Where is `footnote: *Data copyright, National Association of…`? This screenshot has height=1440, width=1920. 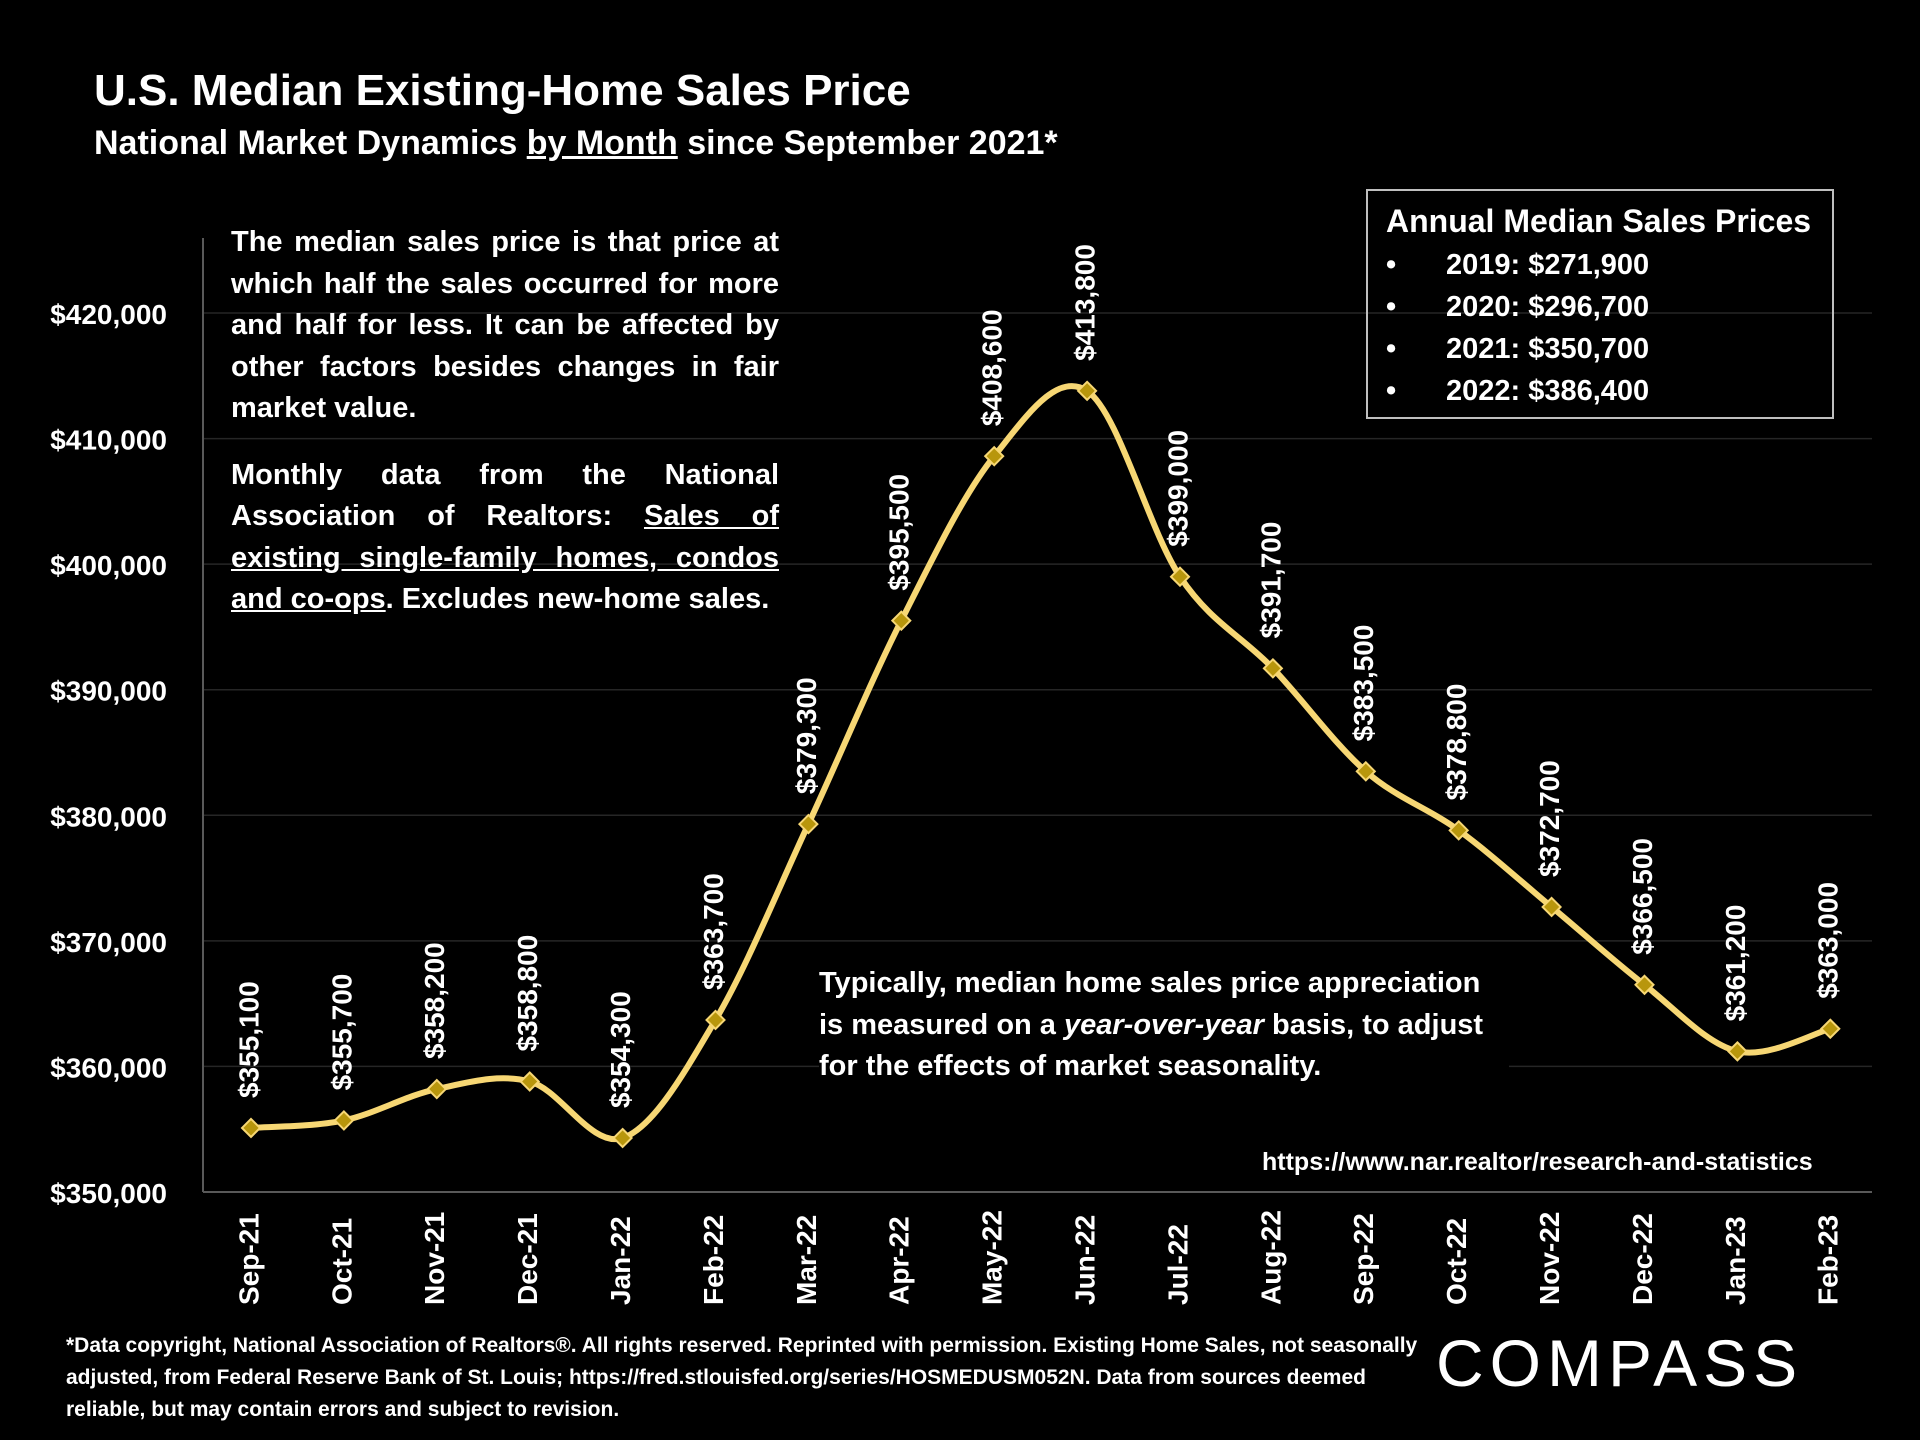 footnote: *Data copyright, National Association of… is located at coordinates (742, 1377).